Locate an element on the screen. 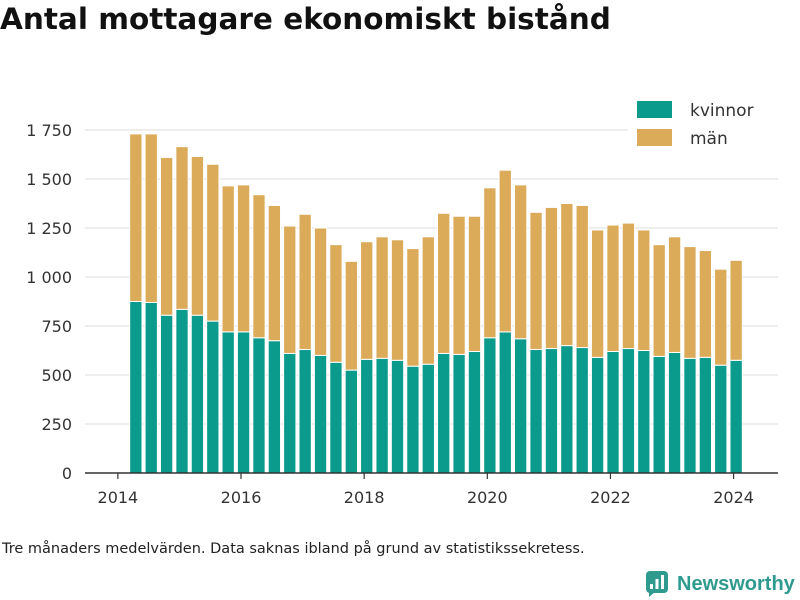 The width and height of the screenshot is (800, 600). chart-title: Antal mottagare ekonomiskt bistånd is located at coordinates (305, 19).